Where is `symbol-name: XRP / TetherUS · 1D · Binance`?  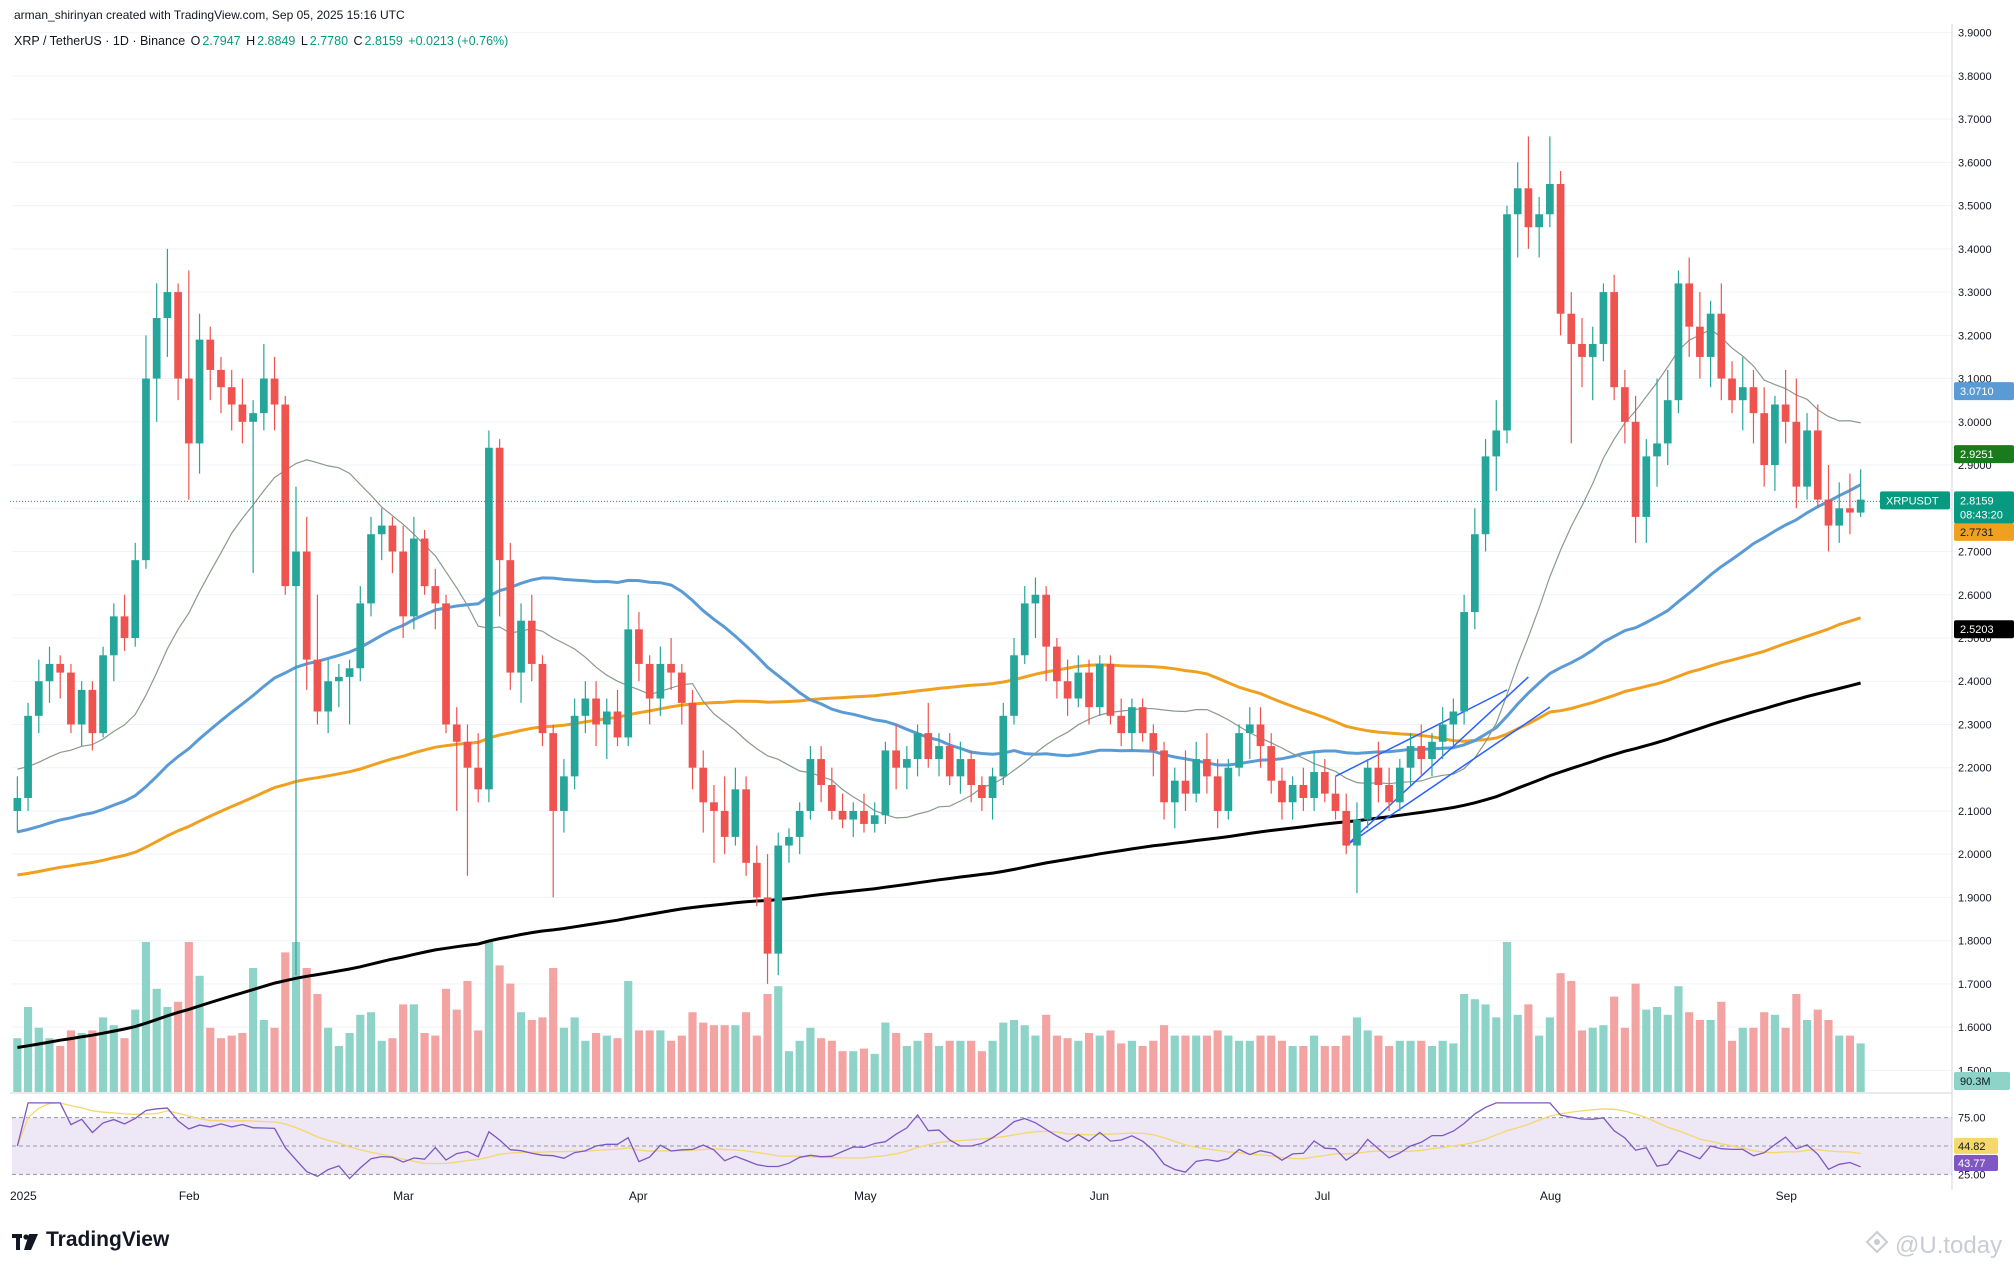 symbol-name: XRP / TetherUS · 1D · Binance is located at coordinates (100, 41).